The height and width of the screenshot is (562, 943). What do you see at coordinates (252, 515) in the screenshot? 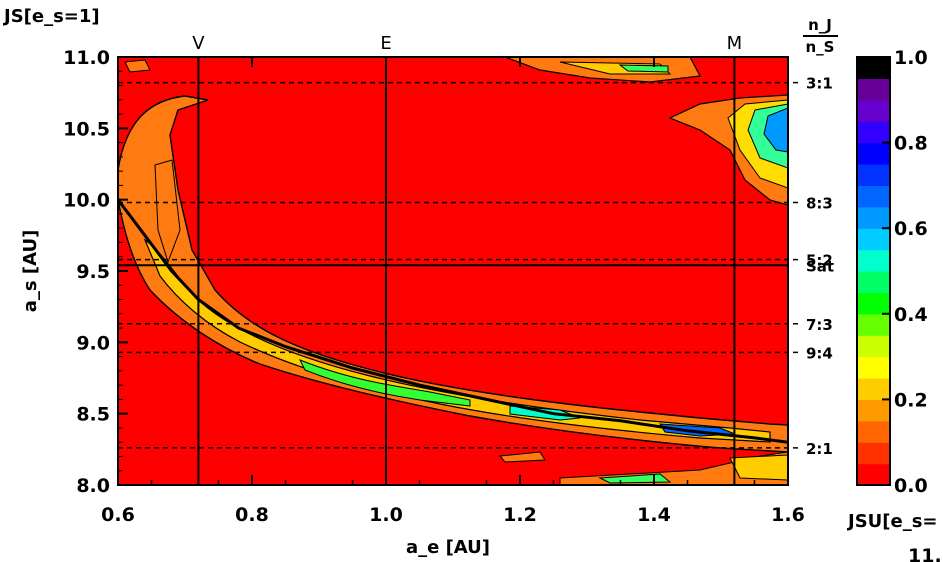
I see `x-tick-label: 0.8` at bounding box center [252, 515].